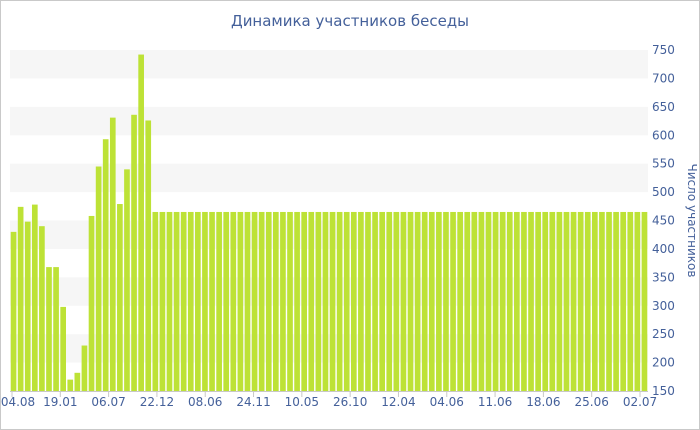 Image resolution: width=700 pixels, height=430 pixels. I want to click on x-tick-label: 26.10, so click(350, 402).